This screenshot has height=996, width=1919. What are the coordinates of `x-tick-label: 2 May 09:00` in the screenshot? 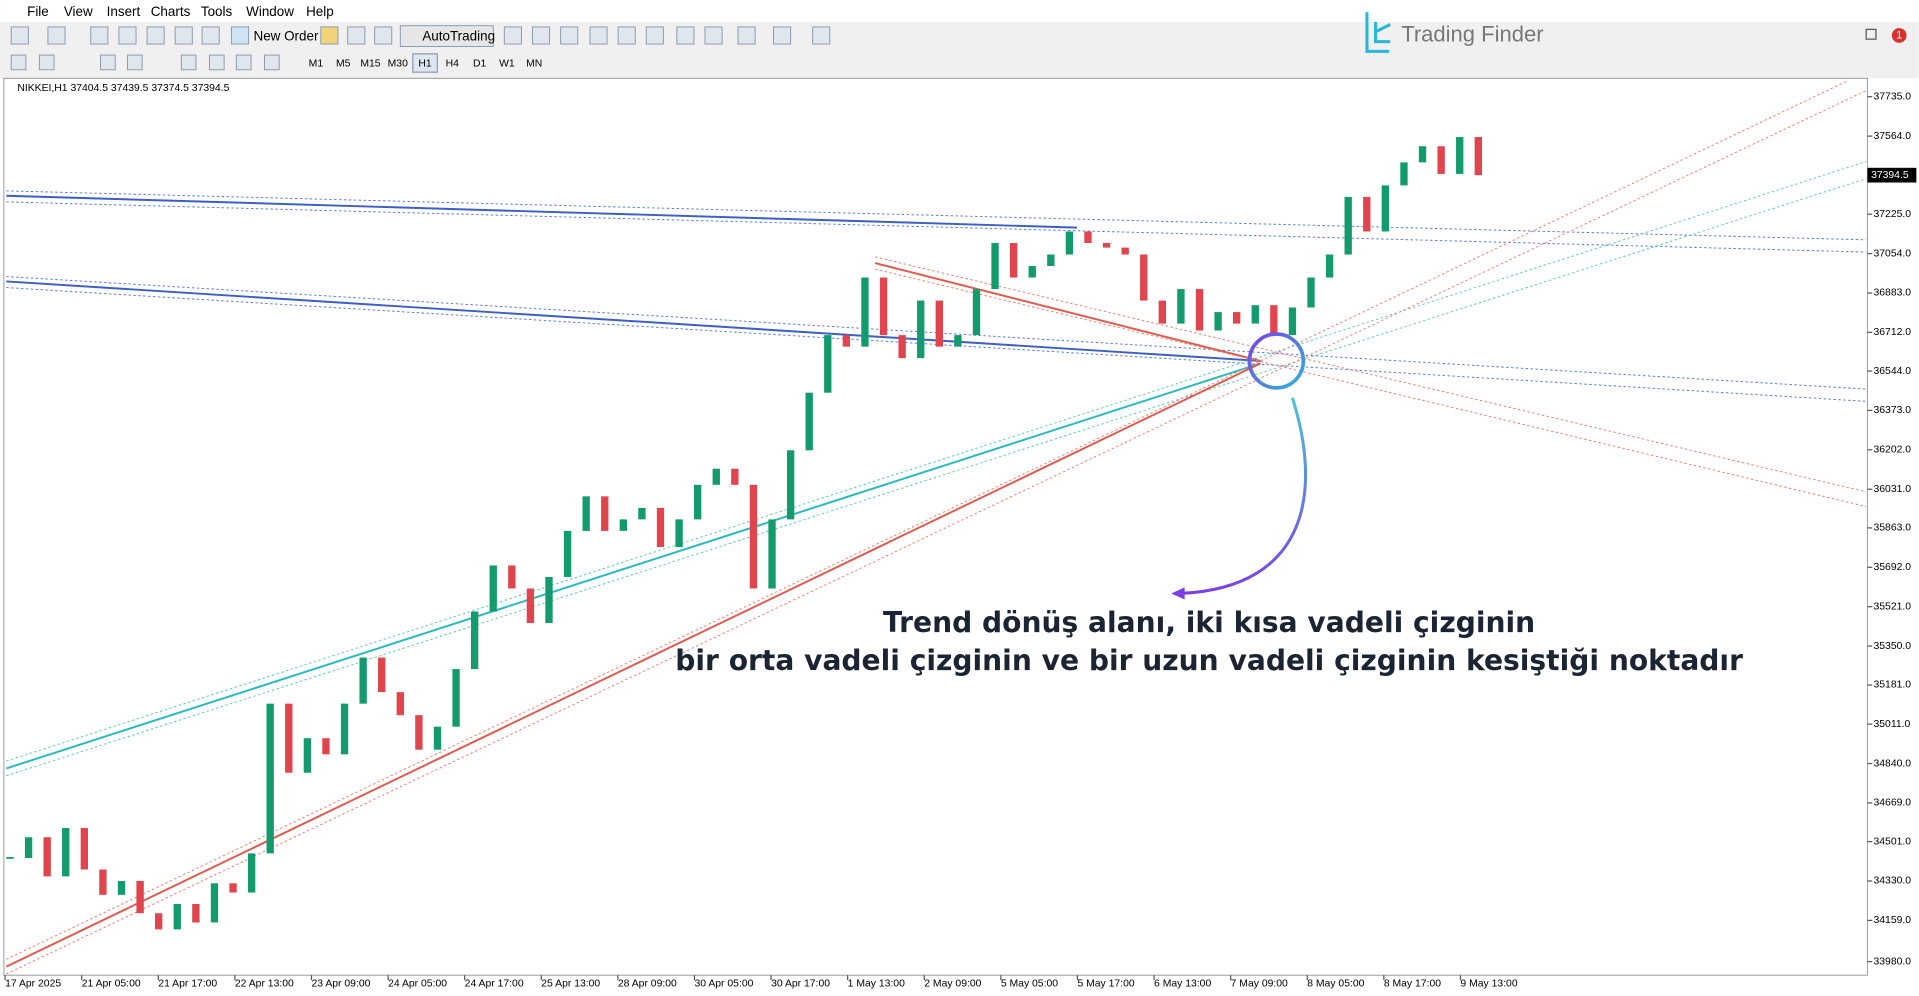 It's located at (952, 984).